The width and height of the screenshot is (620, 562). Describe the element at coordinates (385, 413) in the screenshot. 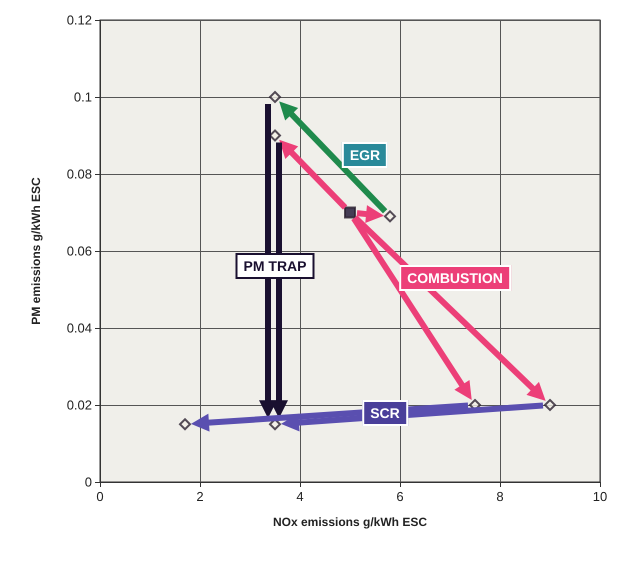

I see `annotation: SCR` at that location.